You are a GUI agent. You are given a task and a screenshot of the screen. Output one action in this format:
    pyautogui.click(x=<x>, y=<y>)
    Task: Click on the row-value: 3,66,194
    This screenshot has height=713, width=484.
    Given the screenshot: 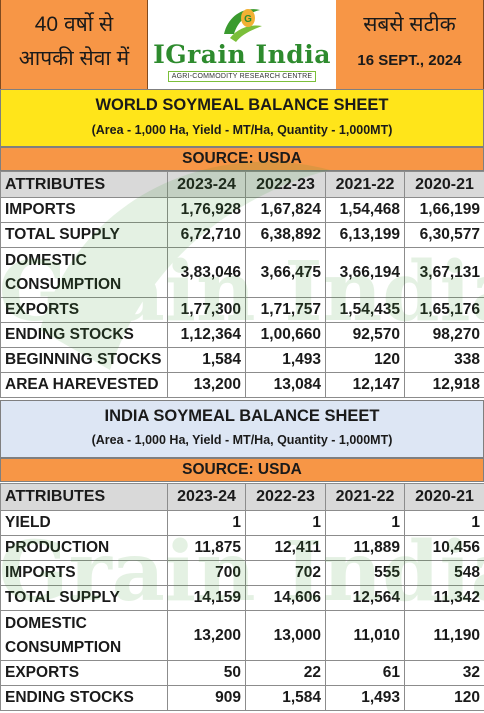 What is the action you would take?
    pyautogui.click(x=365, y=272)
    